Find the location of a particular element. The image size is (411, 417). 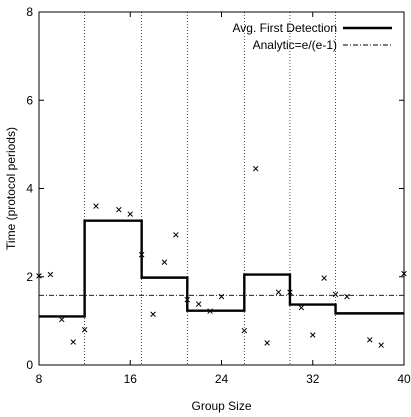

x-tick-label: 32 is located at coordinates (313, 379).